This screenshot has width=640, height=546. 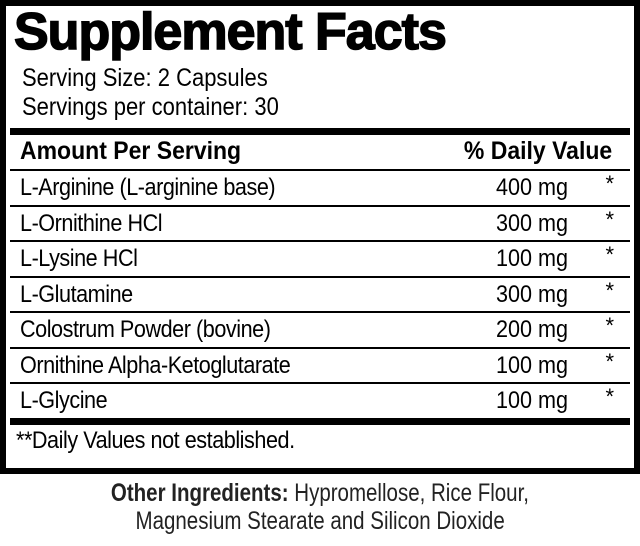 What do you see at coordinates (320, 521) in the screenshot?
I see `other-ingredients-line2: Magnesium Stearate and Silicon Dioxide` at bounding box center [320, 521].